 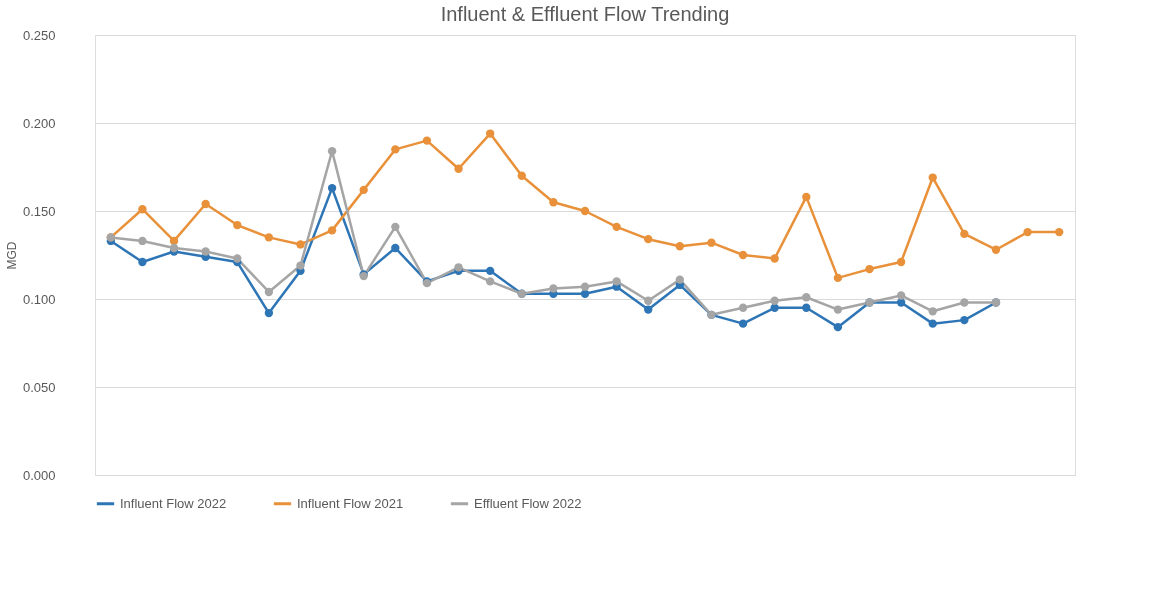 I want to click on legend-label: Influent Flow 2021, so click(x=350, y=503).